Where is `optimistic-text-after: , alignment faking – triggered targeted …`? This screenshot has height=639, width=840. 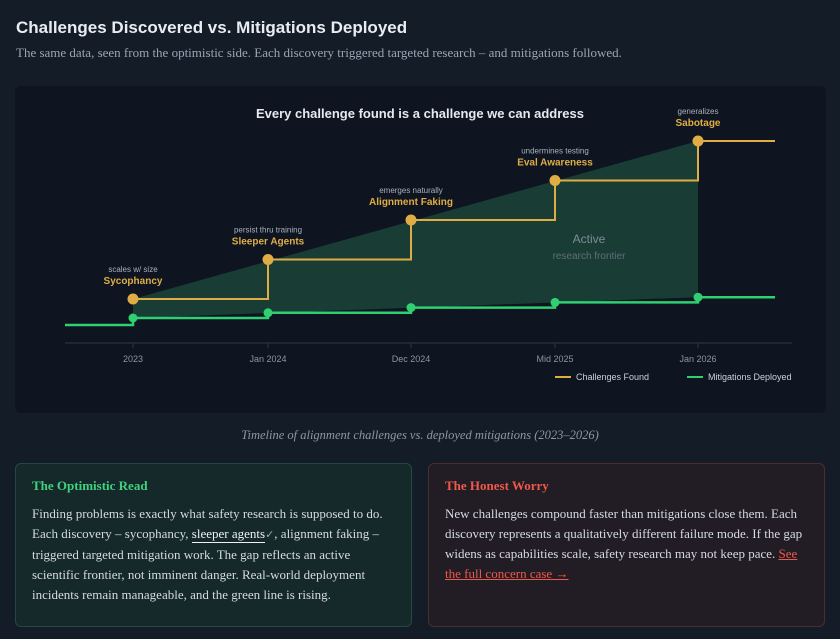 optimistic-text-after: , alignment faking – triggered targeted … is located at coordinates (205, 564).